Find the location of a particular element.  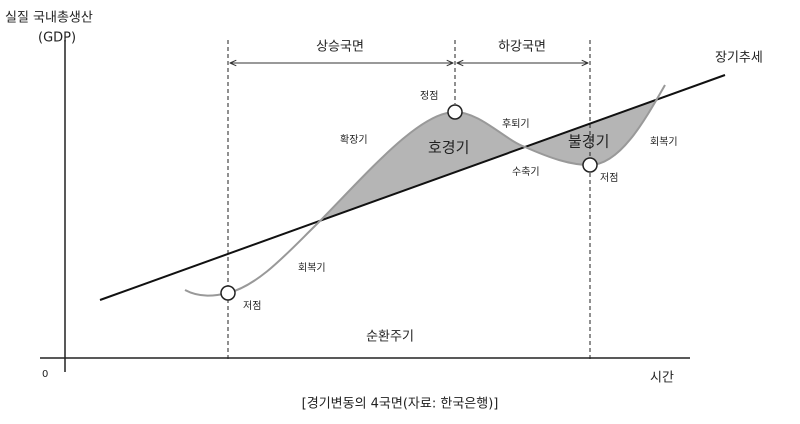

phase-label: 하강국면 is located at coordinates (522, 47).